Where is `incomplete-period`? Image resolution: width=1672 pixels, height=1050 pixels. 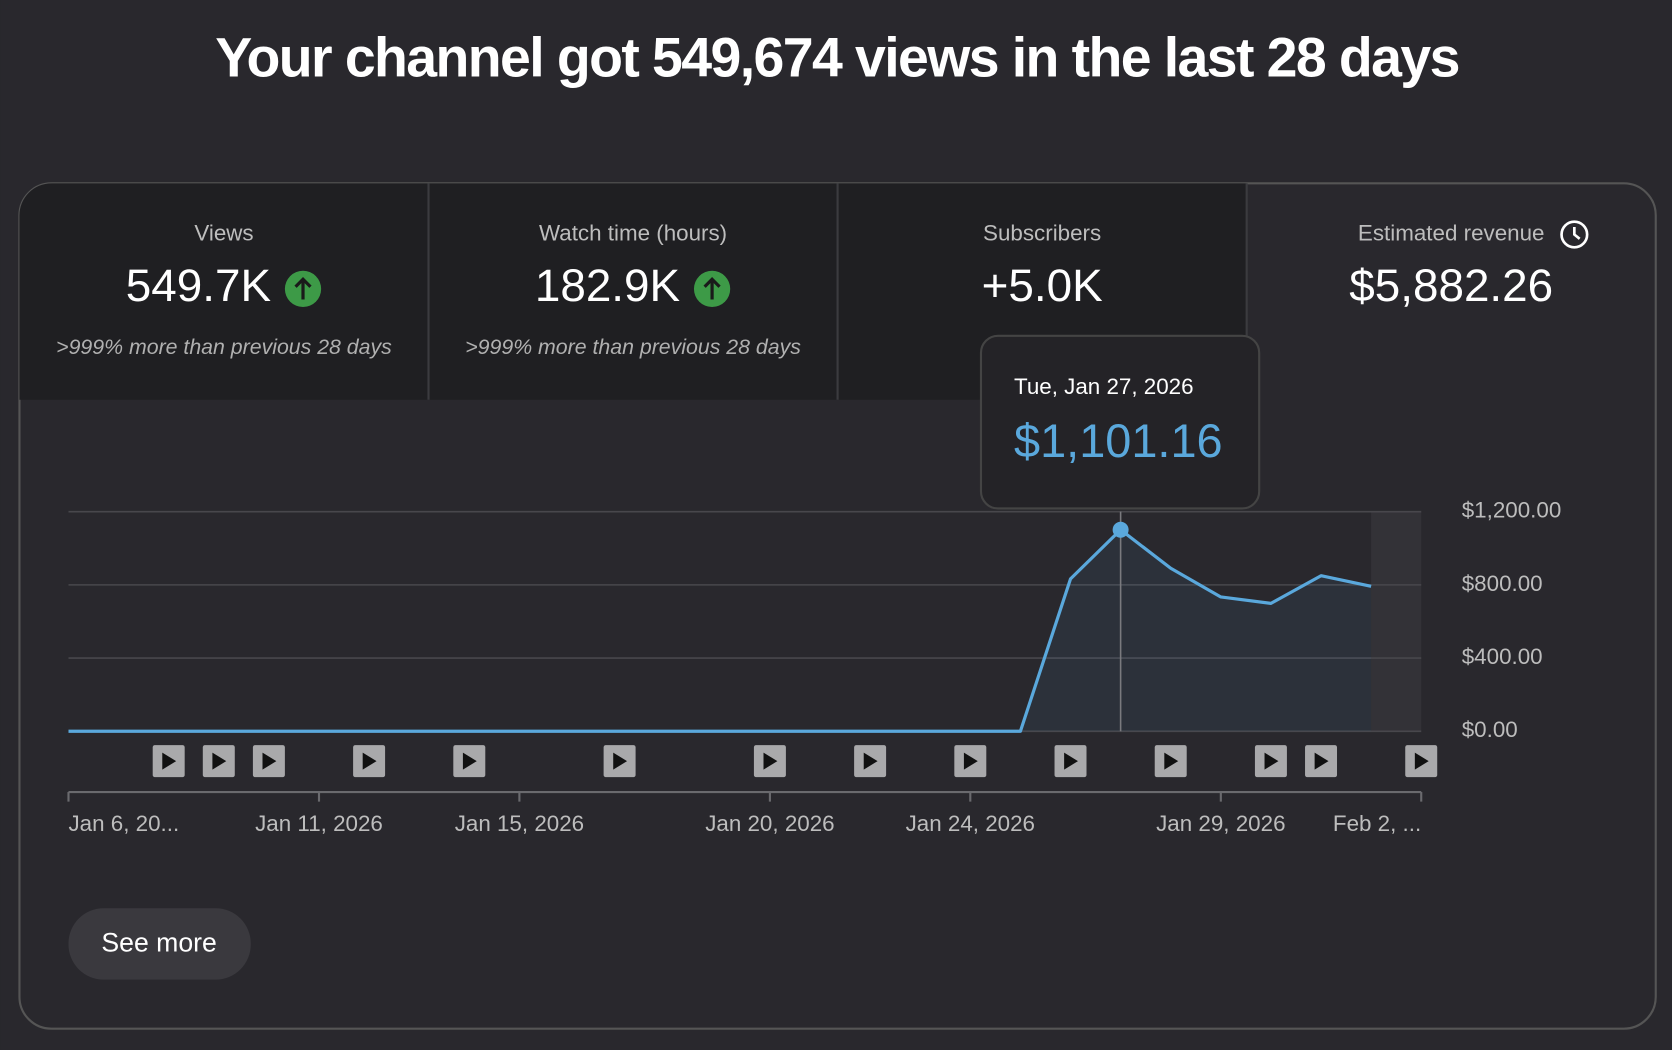
incomplete-period is located at coordinates (1396, 621).